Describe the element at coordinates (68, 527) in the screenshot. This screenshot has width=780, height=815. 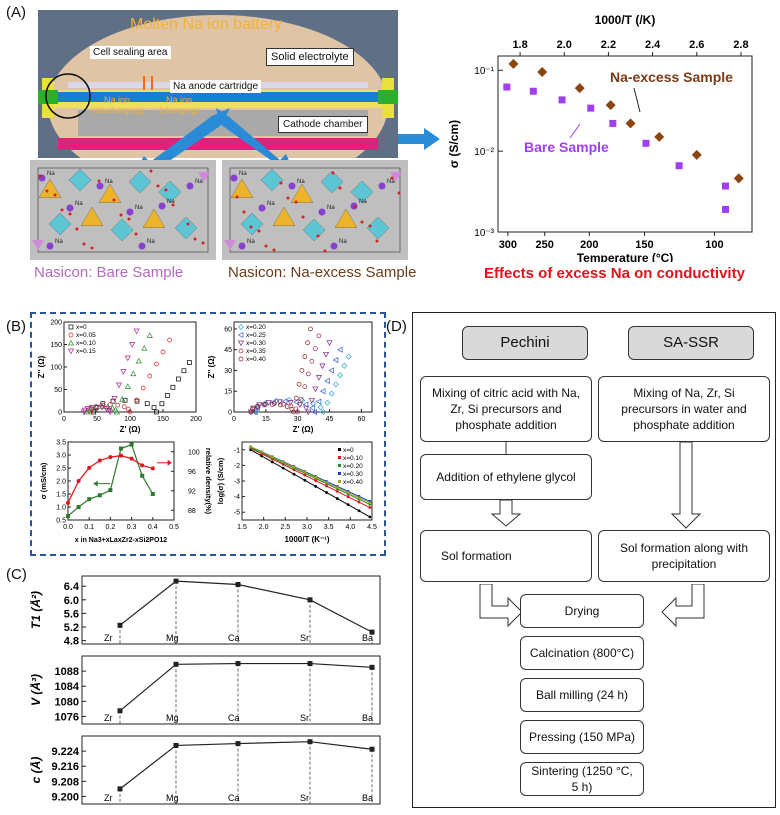
I see `x-tick-label: 0.0` at that location.